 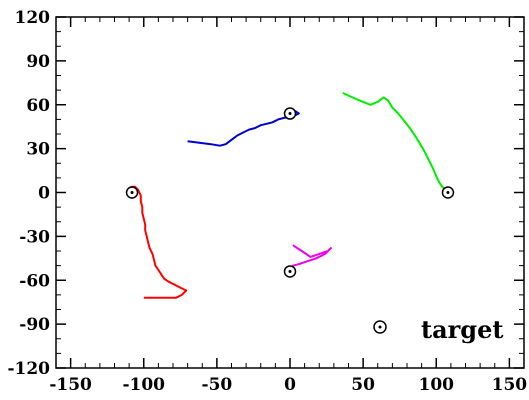 I want to click on legend-marker, so click(x=380, y=327).